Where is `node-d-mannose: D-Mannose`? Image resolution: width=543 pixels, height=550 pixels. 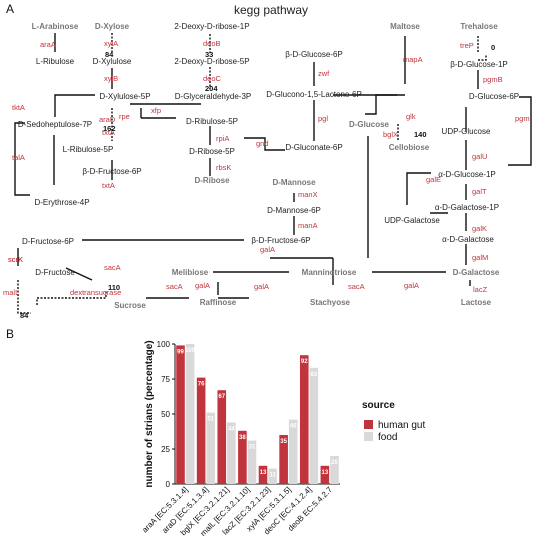 node-d-mannose: D-Mannose is located at coordinates (294, 182).